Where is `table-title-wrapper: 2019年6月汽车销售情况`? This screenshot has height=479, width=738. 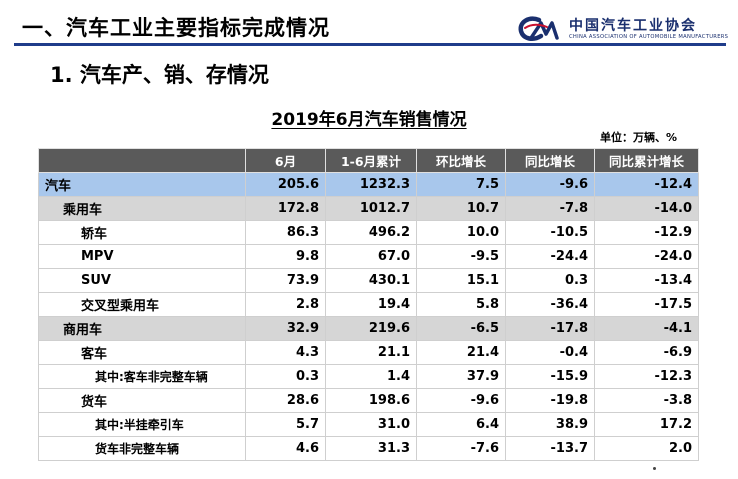
table-title-wrapper: 2019年6月汽车销售情况 is located at coordinates (369, 117).